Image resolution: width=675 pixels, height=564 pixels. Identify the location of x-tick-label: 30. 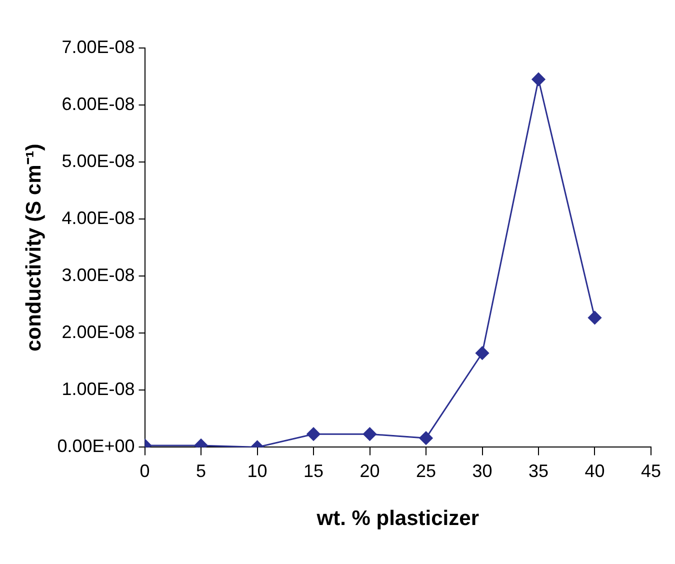
(482, 470).